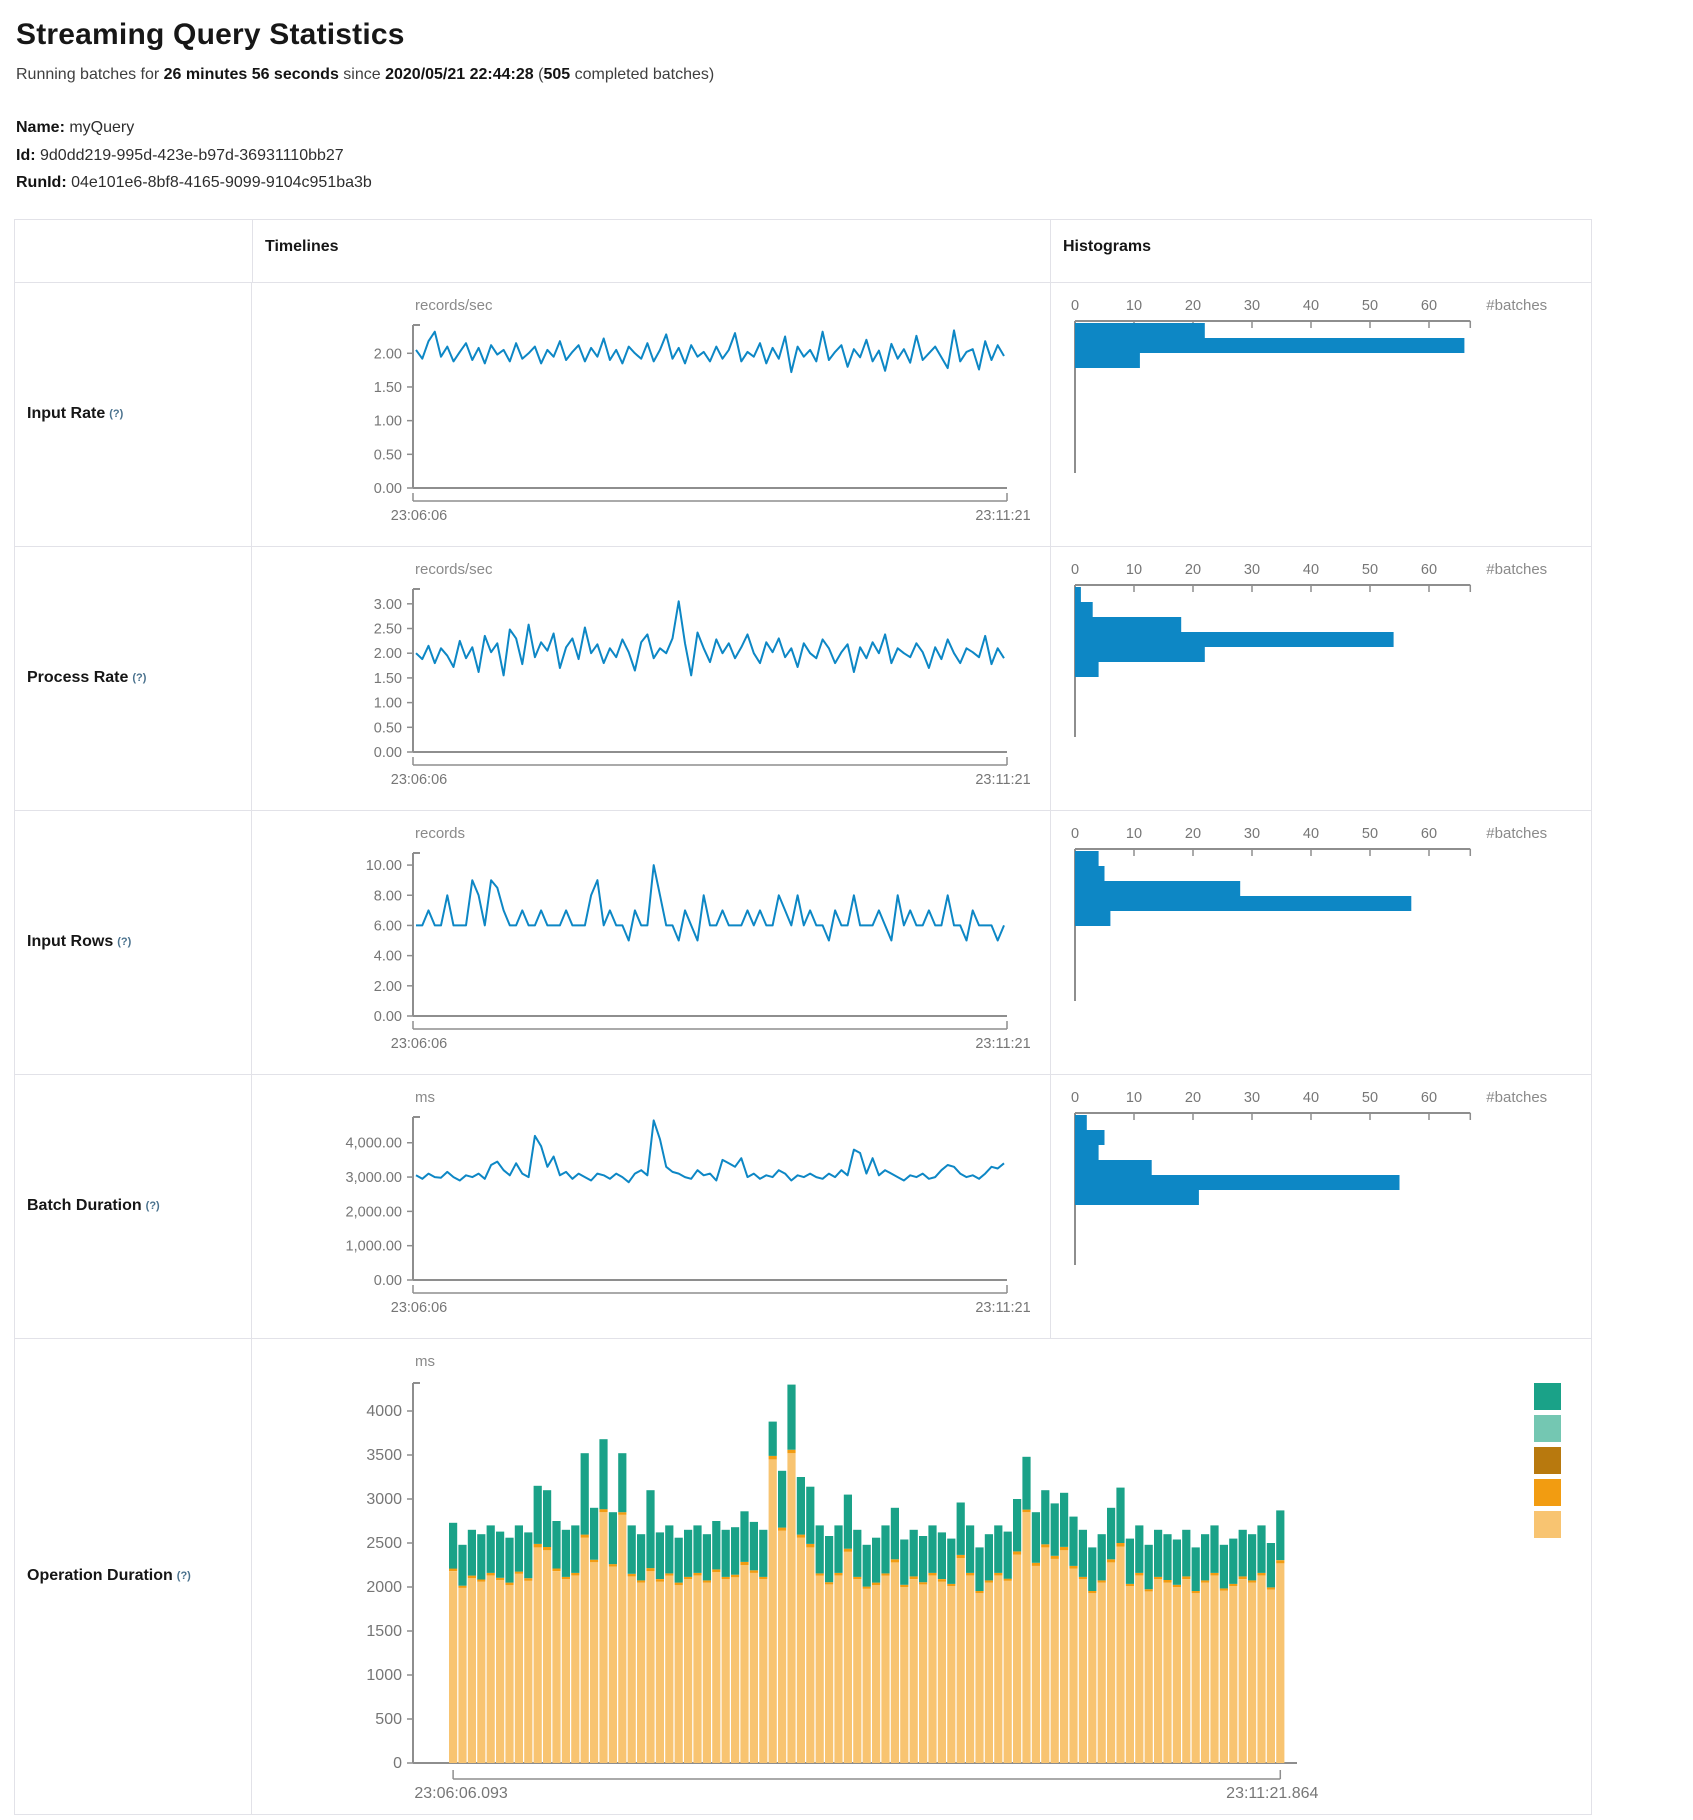 Image resolution: width=1693 pixels, height=1820 pixels. What do you see at coordinates (134, 250) in the screenshot?
I see `header-empty-cell` at bounding box center [134, 250].